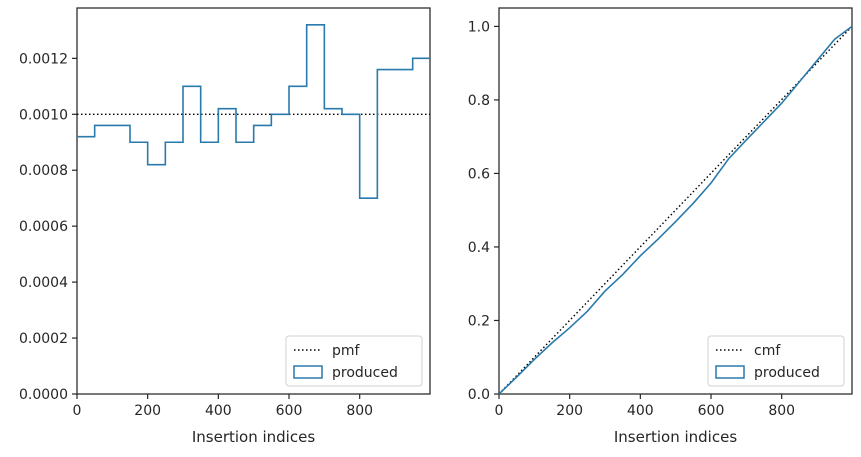 Image resolution: width=861 pixels, height=457 pixels. What do you see at coordinates (479, 248) in the screenshot?
I see `y-tick-label: 0.4` at bounding box center [479, 248].